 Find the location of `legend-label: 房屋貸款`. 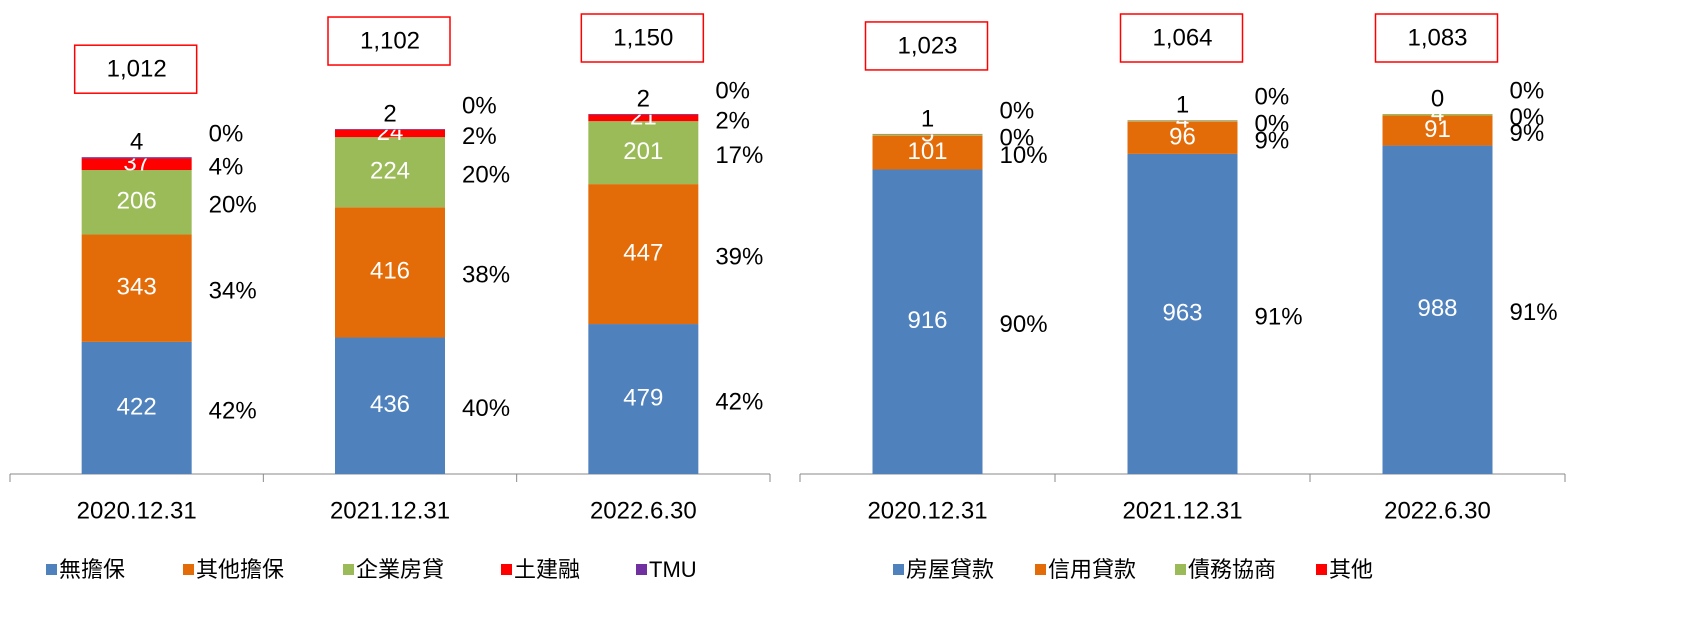

legend-label: 房屋貸款 is located at coordinates (950, 569).